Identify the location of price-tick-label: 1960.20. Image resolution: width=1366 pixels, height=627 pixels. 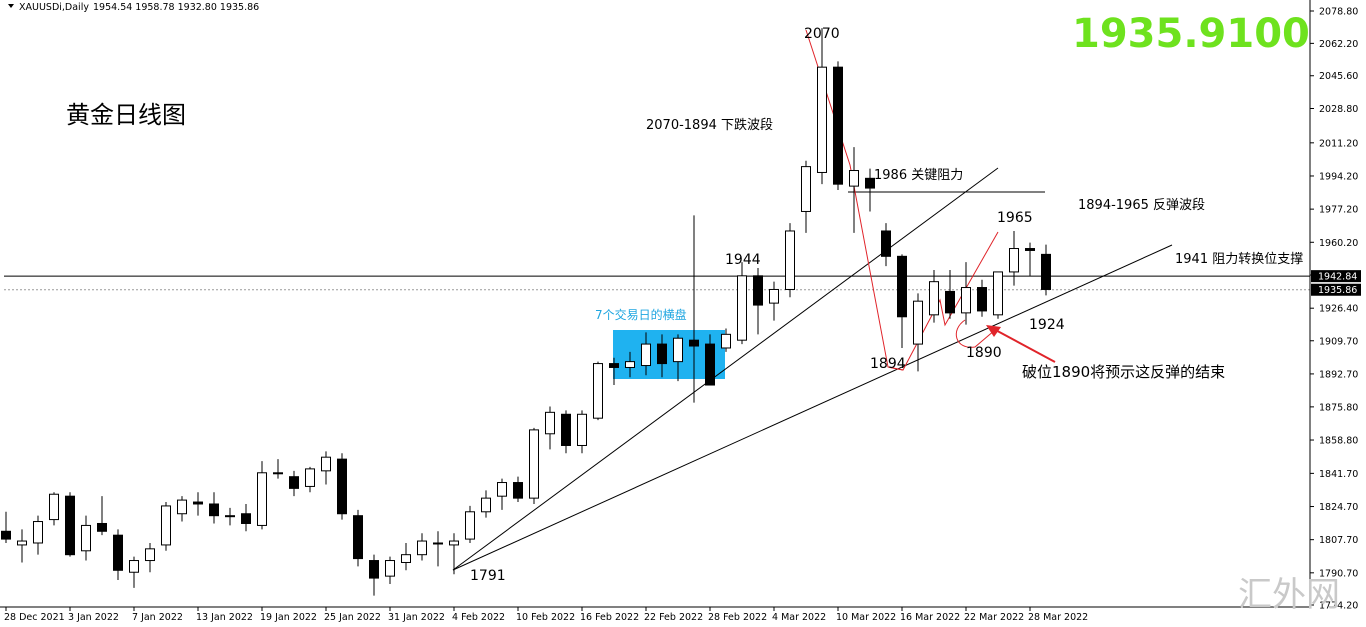
(1338, 243).